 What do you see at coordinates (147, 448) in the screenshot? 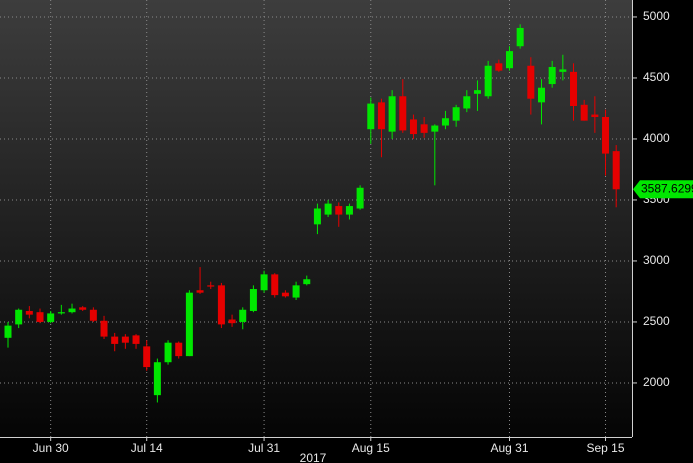
I see `x-tick-label: Jul 14` at bounding box center [147, 448].